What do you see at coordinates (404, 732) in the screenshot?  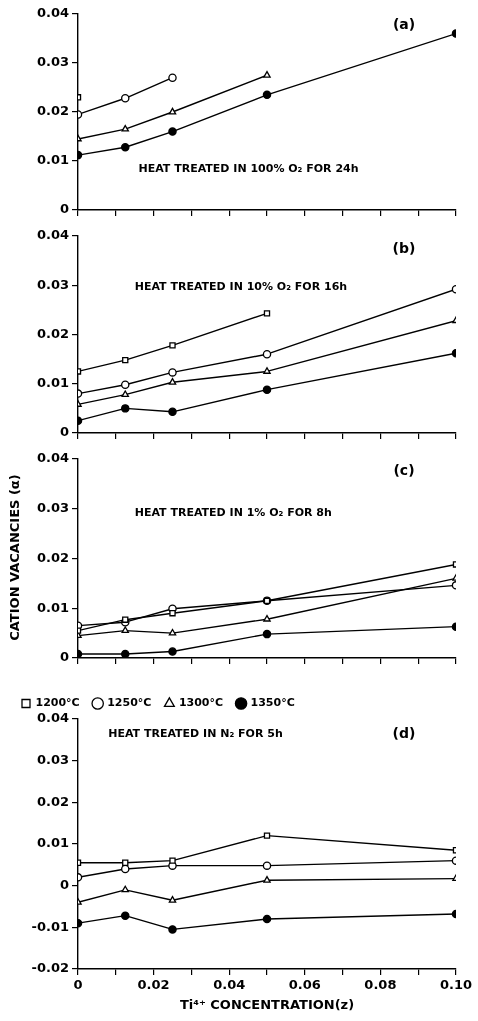 I see `chart-title: (d)` at bounding box center [404, 732].